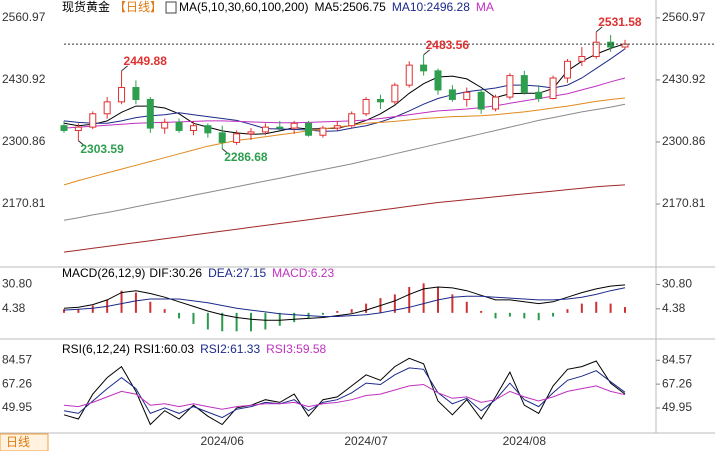  Describe the element at coordinates (431, 7) in the screenshot. I see `legend-entry: MA10:2496.28` at that location.